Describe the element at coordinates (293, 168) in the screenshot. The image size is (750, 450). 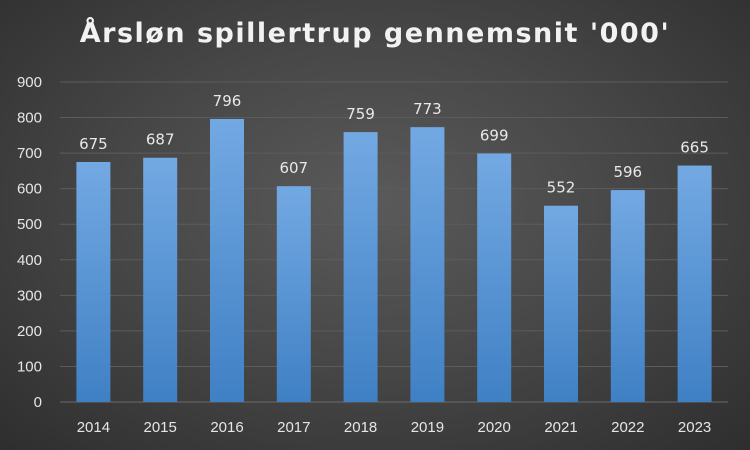
I see `data-label: 607` at that location.